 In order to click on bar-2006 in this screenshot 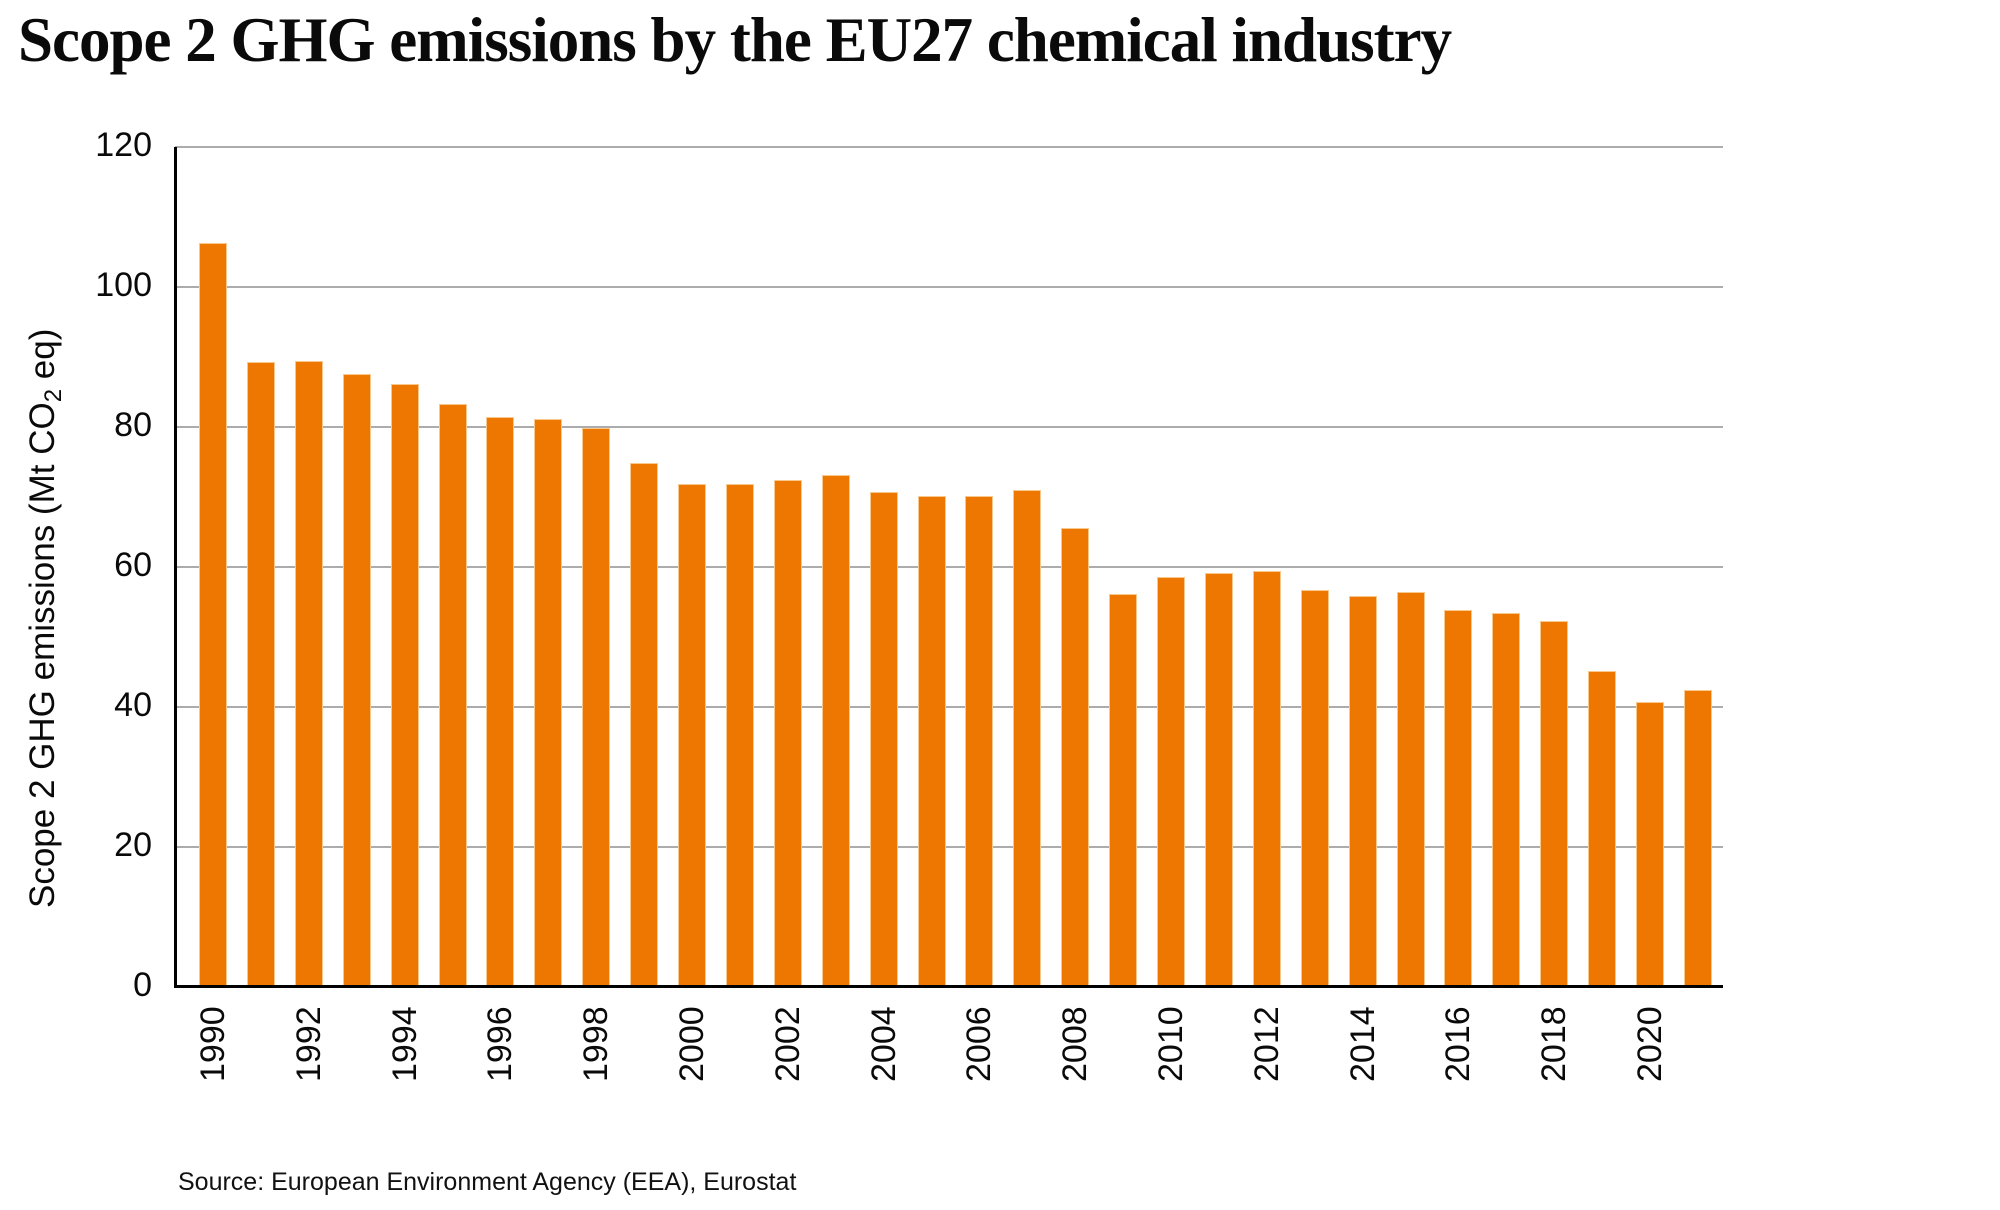, I will do `click(979, 741)`.